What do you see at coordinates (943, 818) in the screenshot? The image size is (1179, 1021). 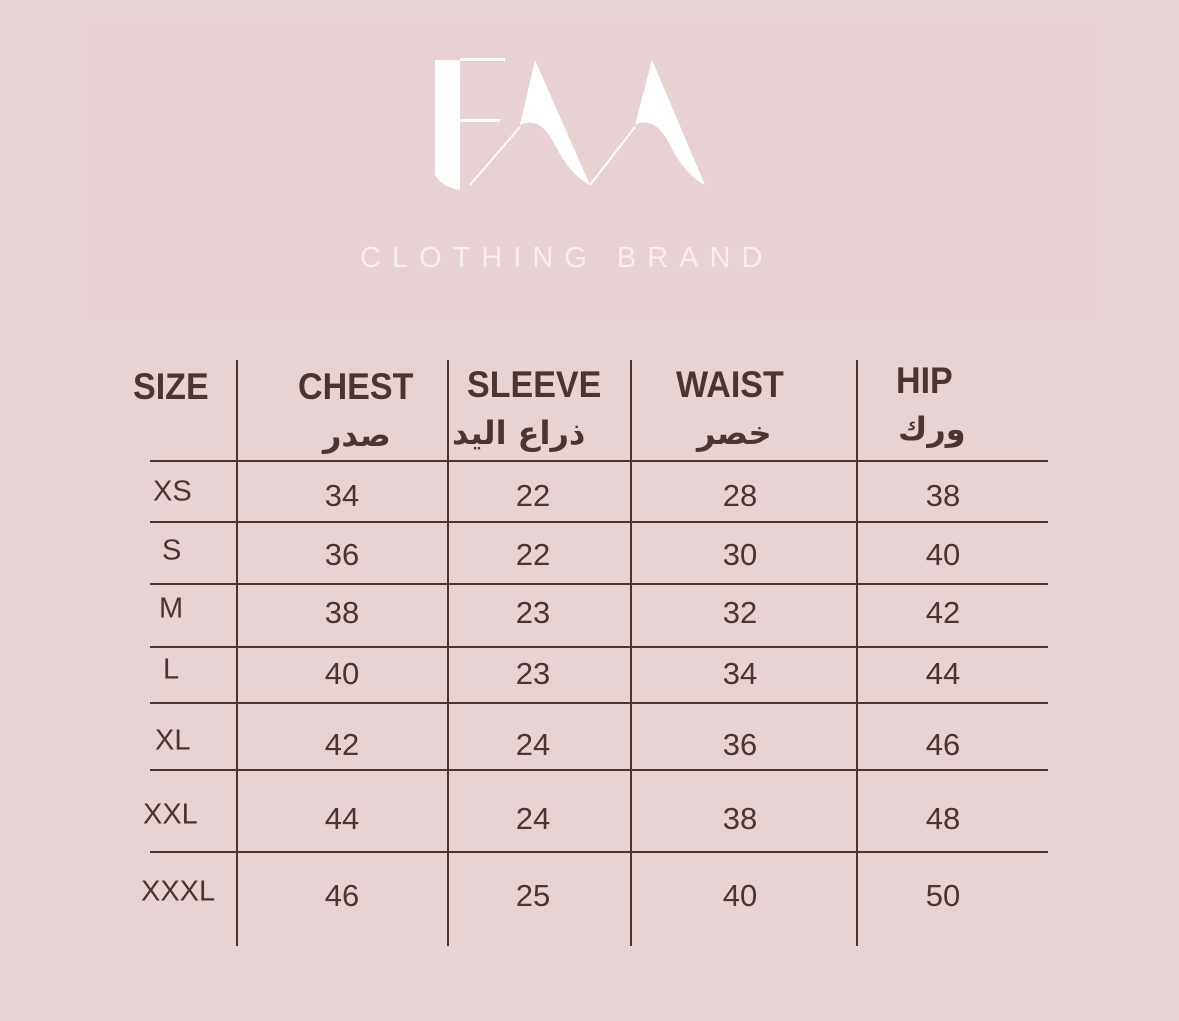 I see `hip-cell: 48` at bounding box center [943, 818].